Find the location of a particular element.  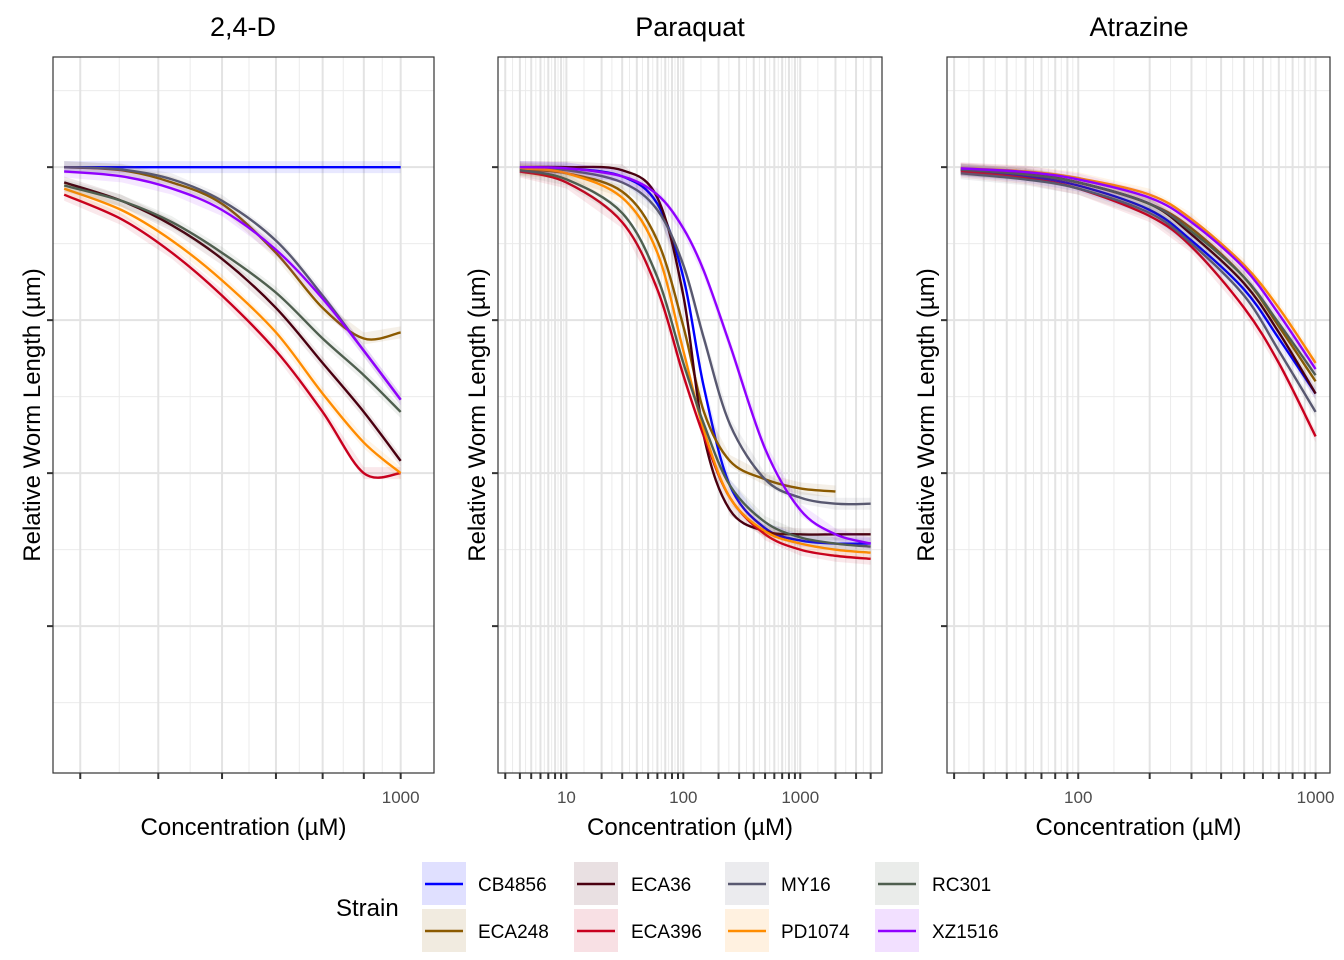

legend-title: Strain is located at coordinates (367, 908).